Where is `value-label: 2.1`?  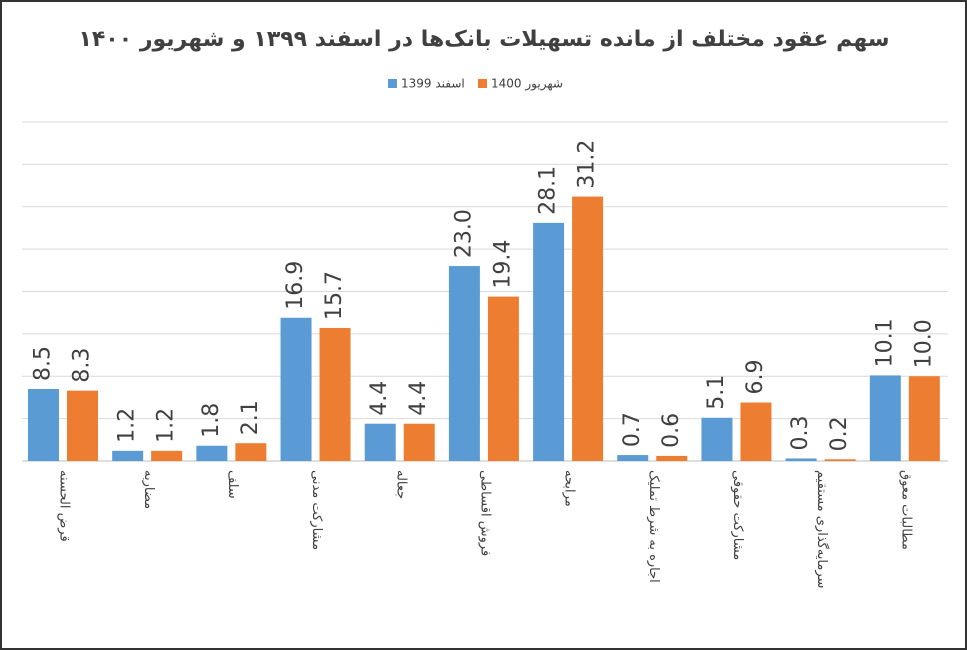 value-label: 2.1 is located at coordinates (250, 417).